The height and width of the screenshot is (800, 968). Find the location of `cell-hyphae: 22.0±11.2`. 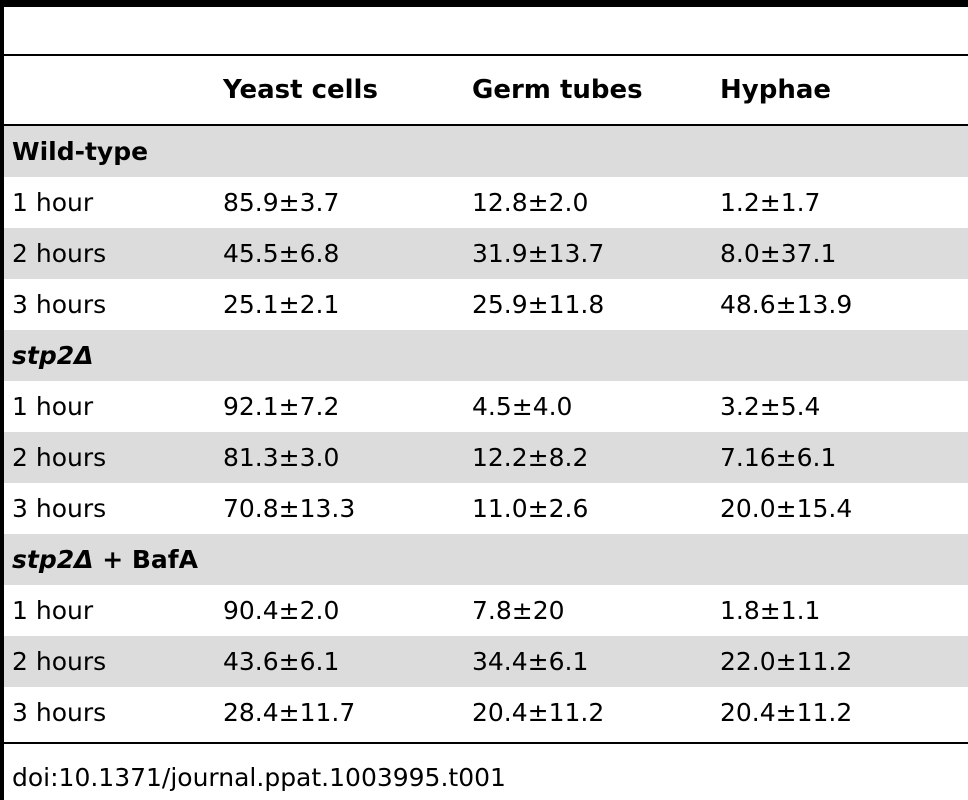

cell-hyphae: 22.0±11.2 is located at coordinates (786, 661).